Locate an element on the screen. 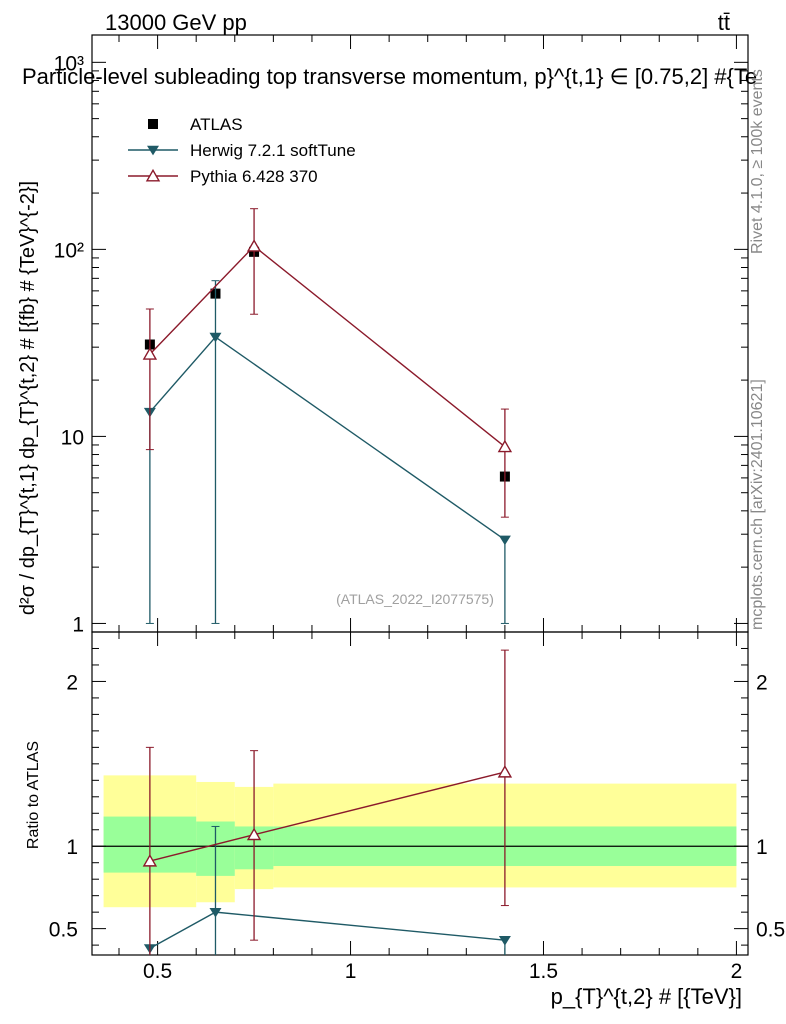 This screenshot has width=786, height=1024. x-tick-label: 2 is located at coordinates (737, 971).